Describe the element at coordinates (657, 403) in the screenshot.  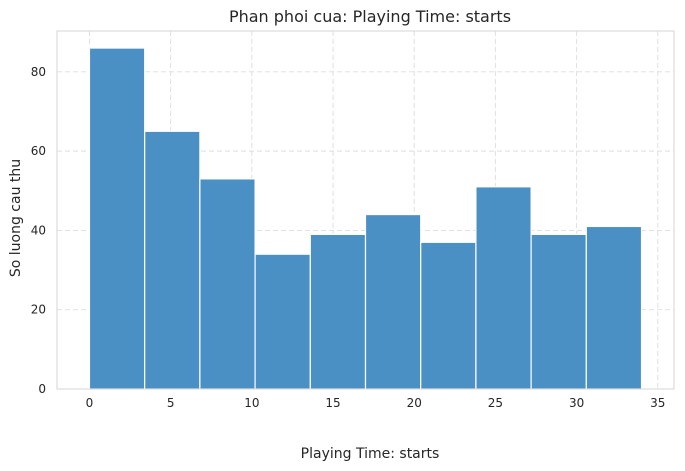
I see `x-tick-label: 35` at that location.